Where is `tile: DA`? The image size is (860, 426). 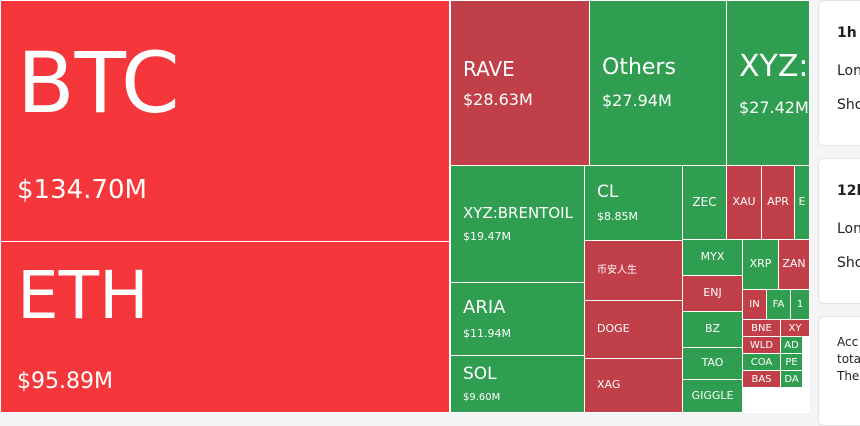
tile: DA is located at coordinates (791, 379).